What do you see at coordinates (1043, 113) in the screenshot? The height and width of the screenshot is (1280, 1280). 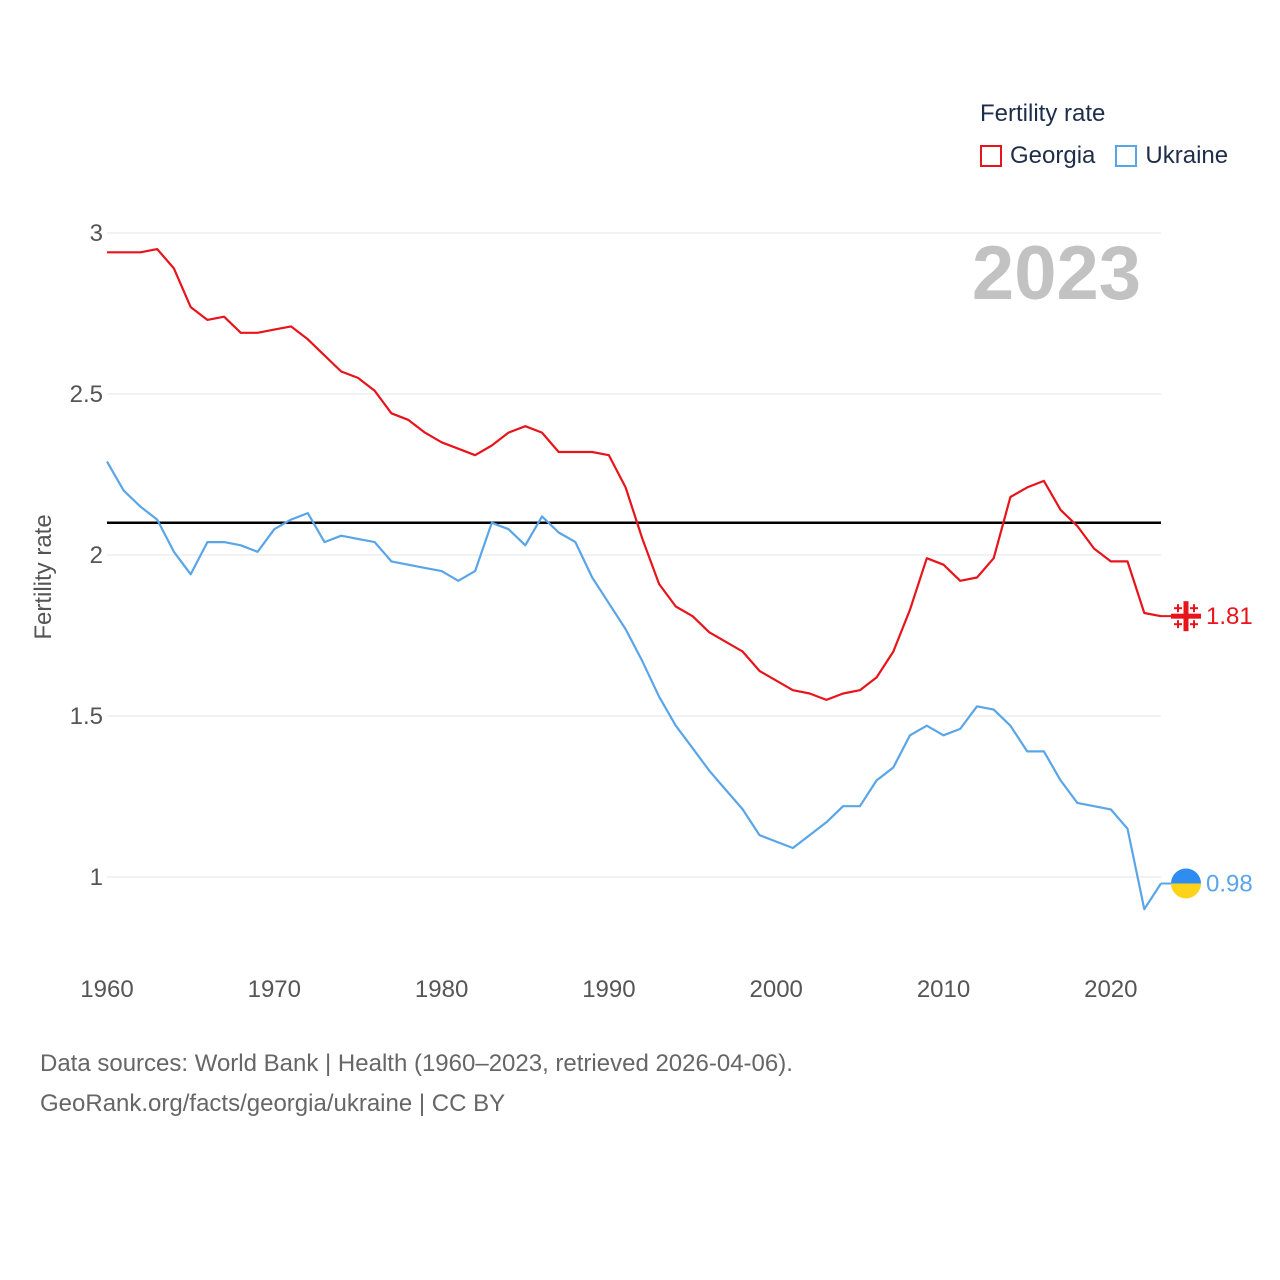 I see `legend-title: Fertility rate` at bounding box center [1043, 113].